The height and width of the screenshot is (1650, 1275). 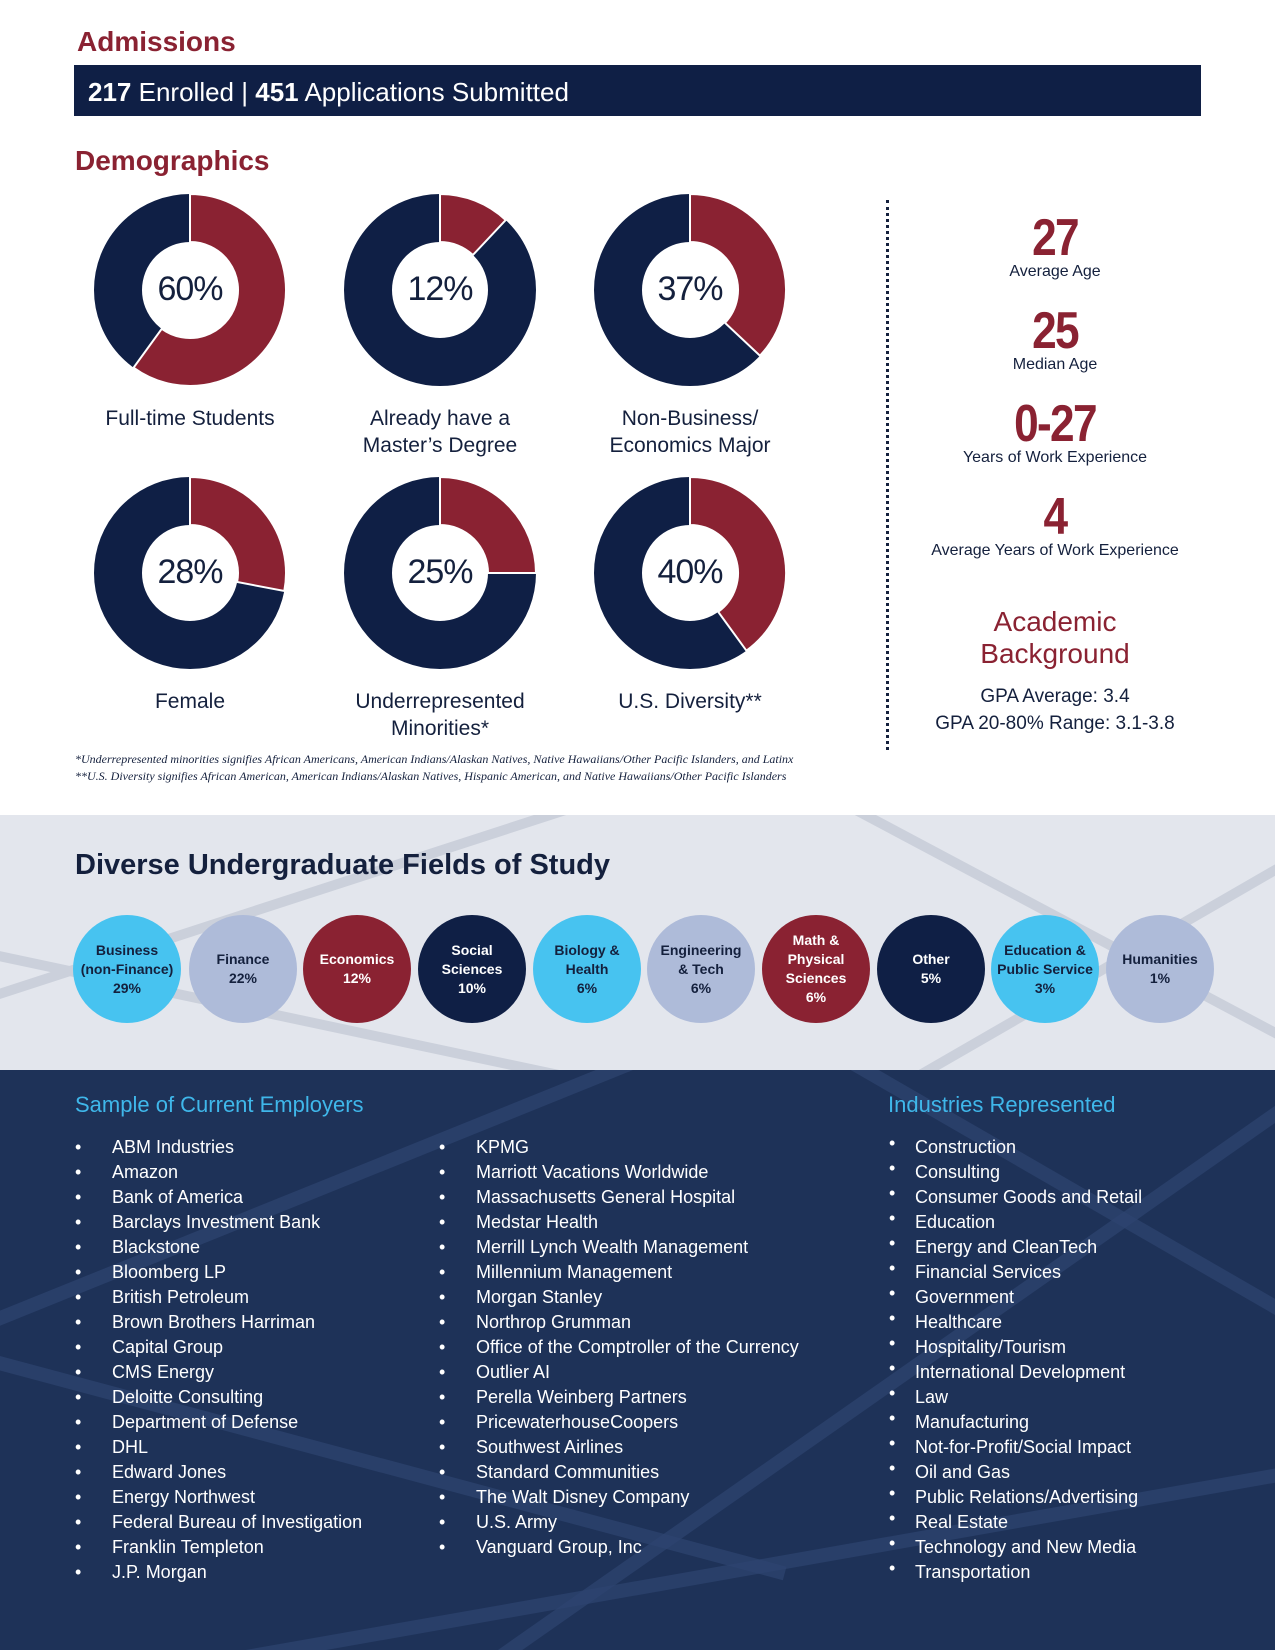 I want to click on field-percent: 12%, so click(x=357, y=978).